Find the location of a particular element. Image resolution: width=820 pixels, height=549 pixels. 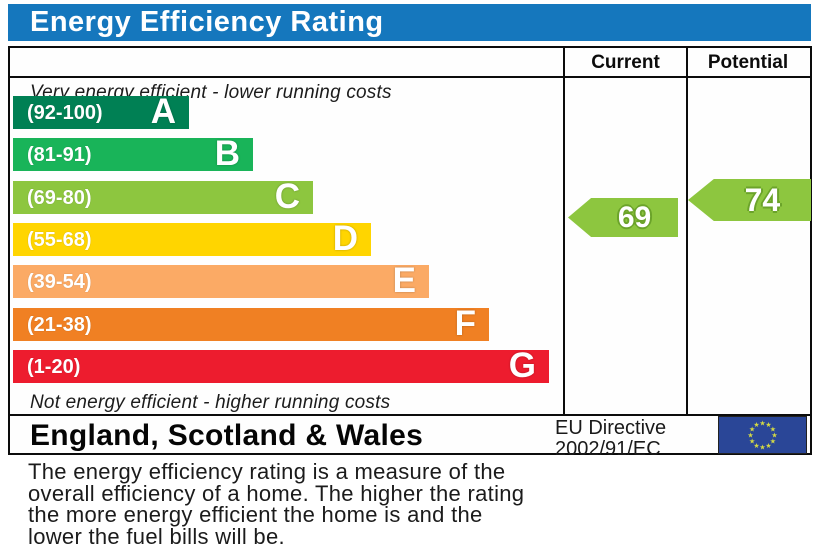

band-g: (1-20) G is located at coordinates (281, 365).